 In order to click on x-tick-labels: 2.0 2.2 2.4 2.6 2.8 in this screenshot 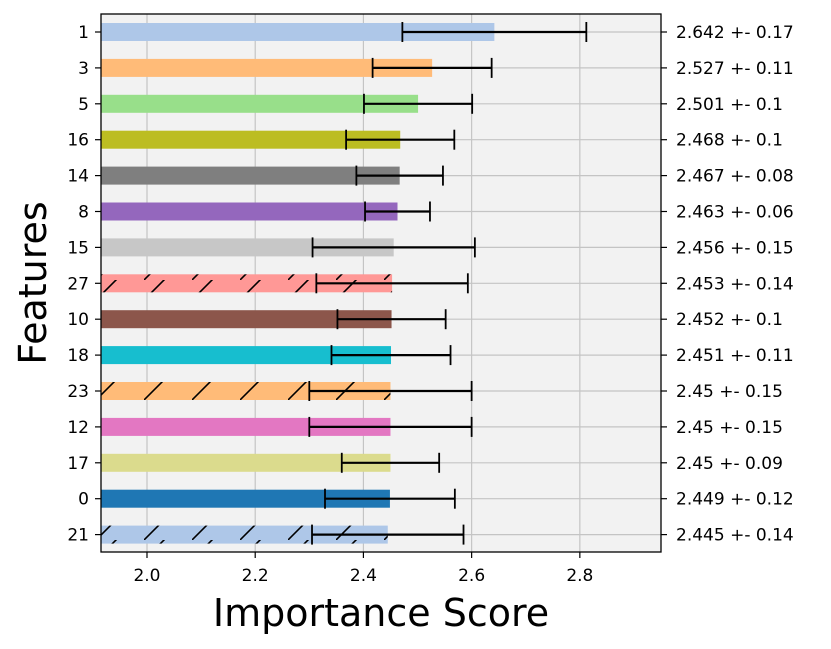, I will do `click(363, 569)`.